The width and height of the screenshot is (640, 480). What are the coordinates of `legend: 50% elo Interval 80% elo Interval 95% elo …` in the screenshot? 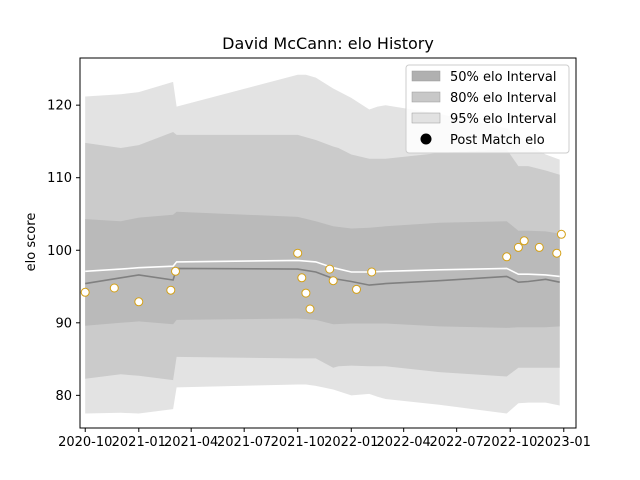 It's located at (487, 109).